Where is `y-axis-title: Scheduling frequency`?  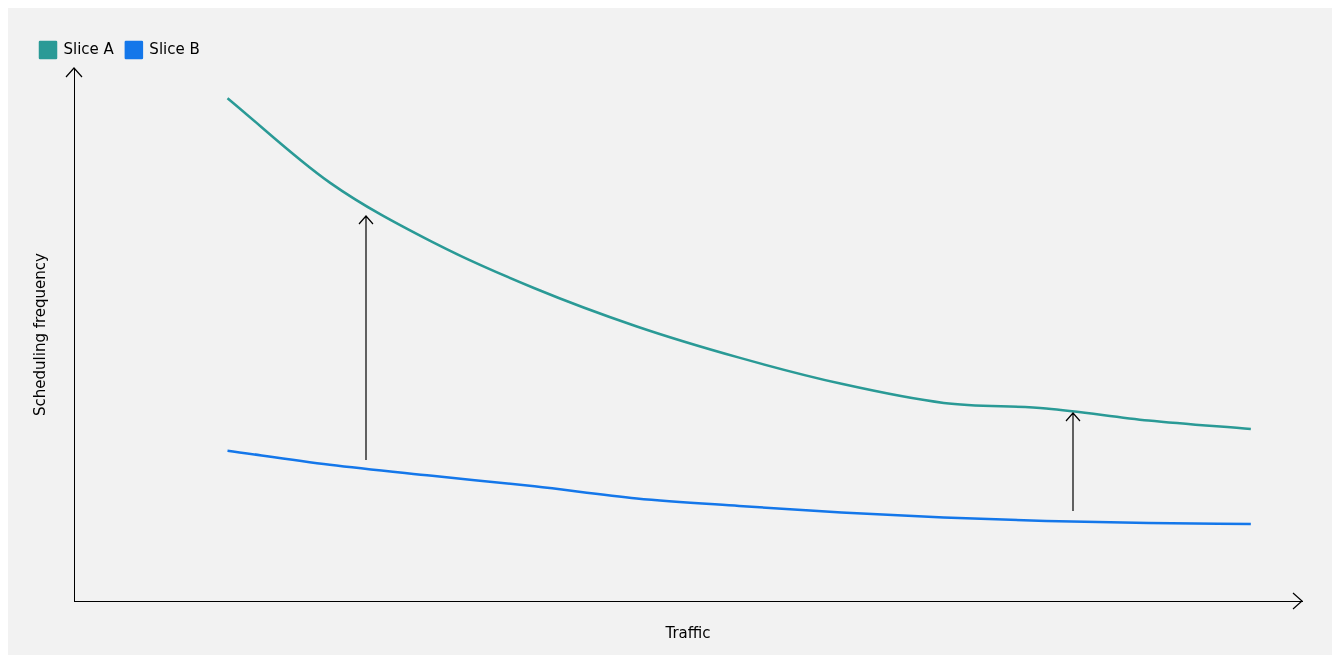 y-axis-title: Scheduling frequency is located at coordinates (39, 334).